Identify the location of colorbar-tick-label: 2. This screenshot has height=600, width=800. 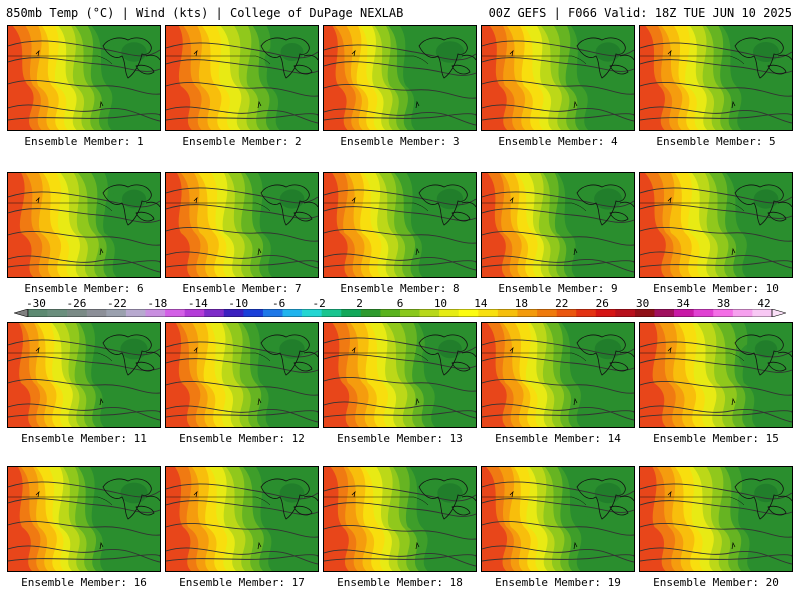
(359, 303).